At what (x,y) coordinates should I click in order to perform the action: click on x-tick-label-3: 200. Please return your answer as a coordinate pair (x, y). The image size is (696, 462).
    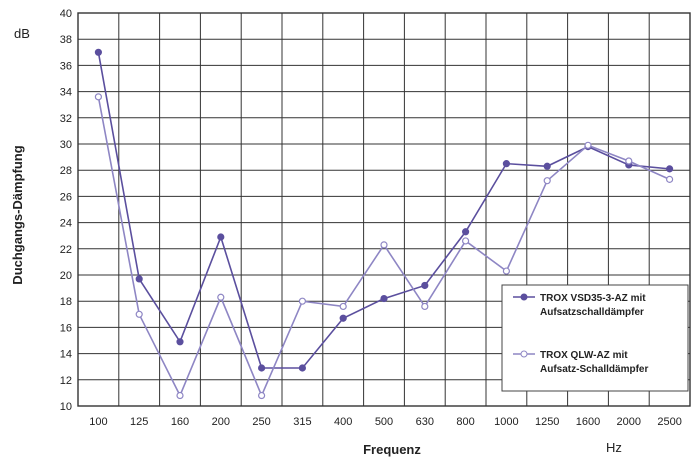
    Looking at the image, I should click on (221, 422).